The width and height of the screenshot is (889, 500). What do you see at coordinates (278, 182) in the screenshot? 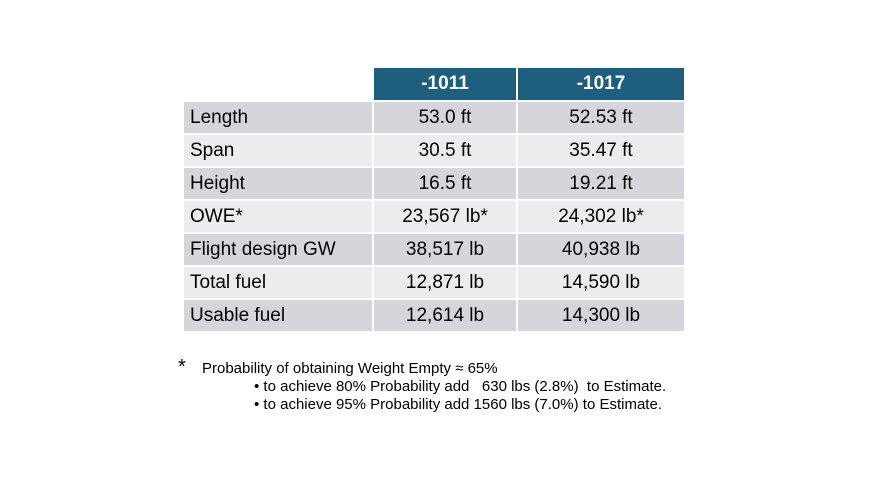
I see `row-label: Height` at bounding box center [278, 182].